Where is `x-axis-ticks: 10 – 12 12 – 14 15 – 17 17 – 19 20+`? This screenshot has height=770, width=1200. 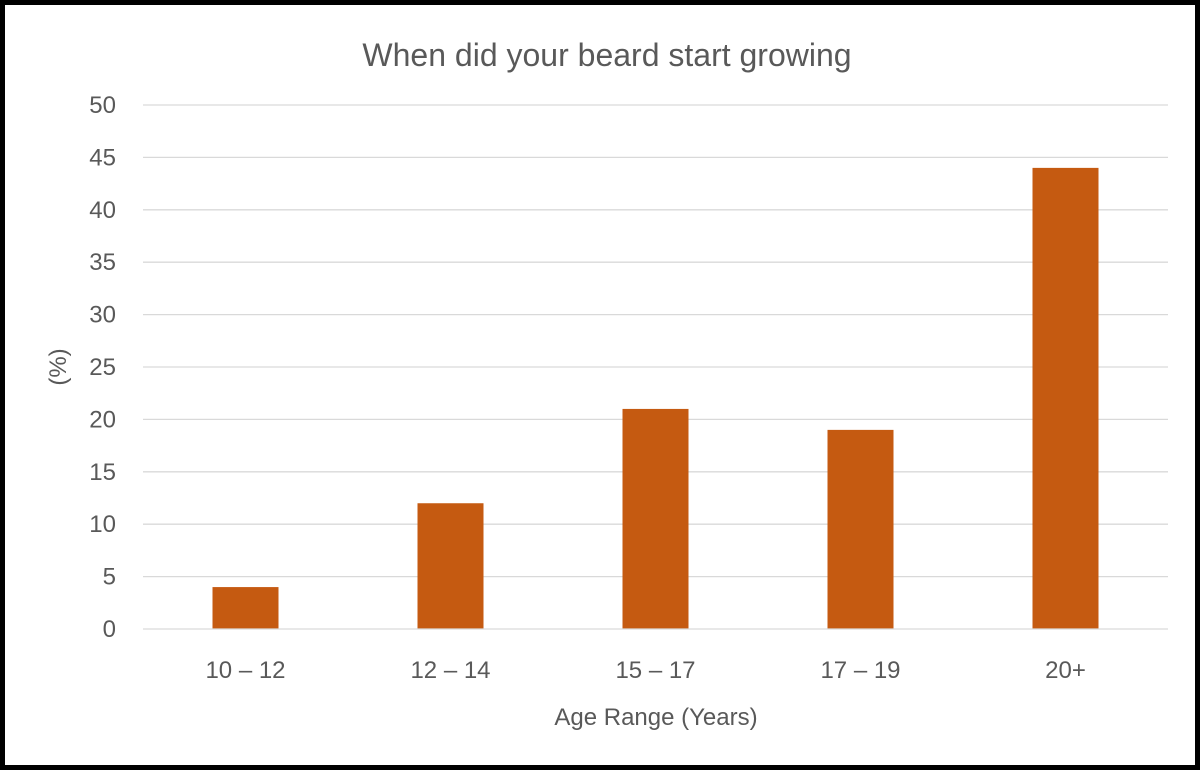 x-axis-ticks: 10 – 12 12 – 14 15 – 17 17 – 19 20+ is located at coordinates (645, 670).